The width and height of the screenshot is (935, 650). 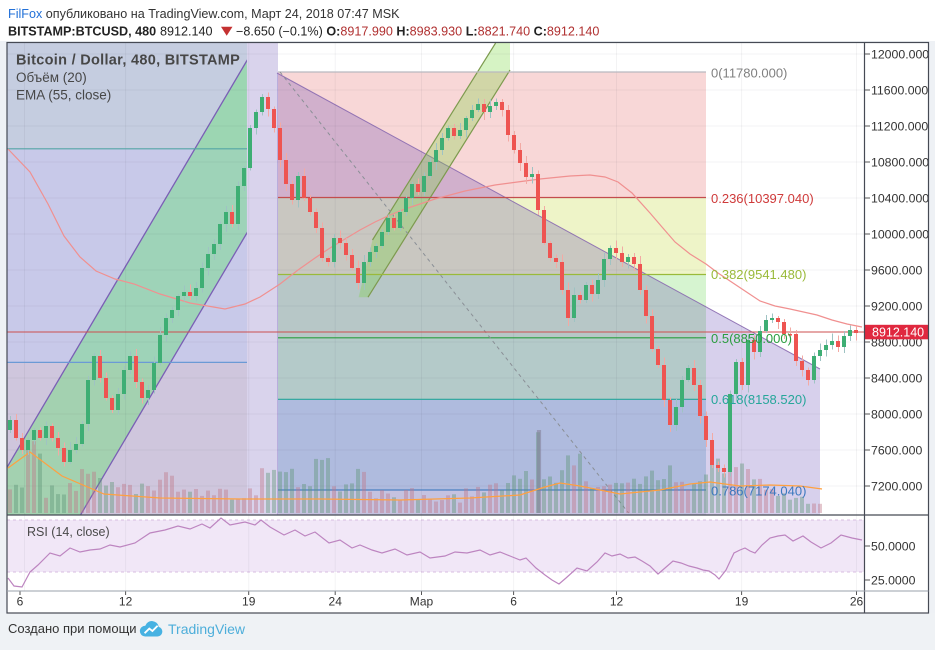 What do you see at coordinates (762, 198) in the screenshot?
I see `svg-text: 0.236(10397.040)` at bounding box center [762, 198].